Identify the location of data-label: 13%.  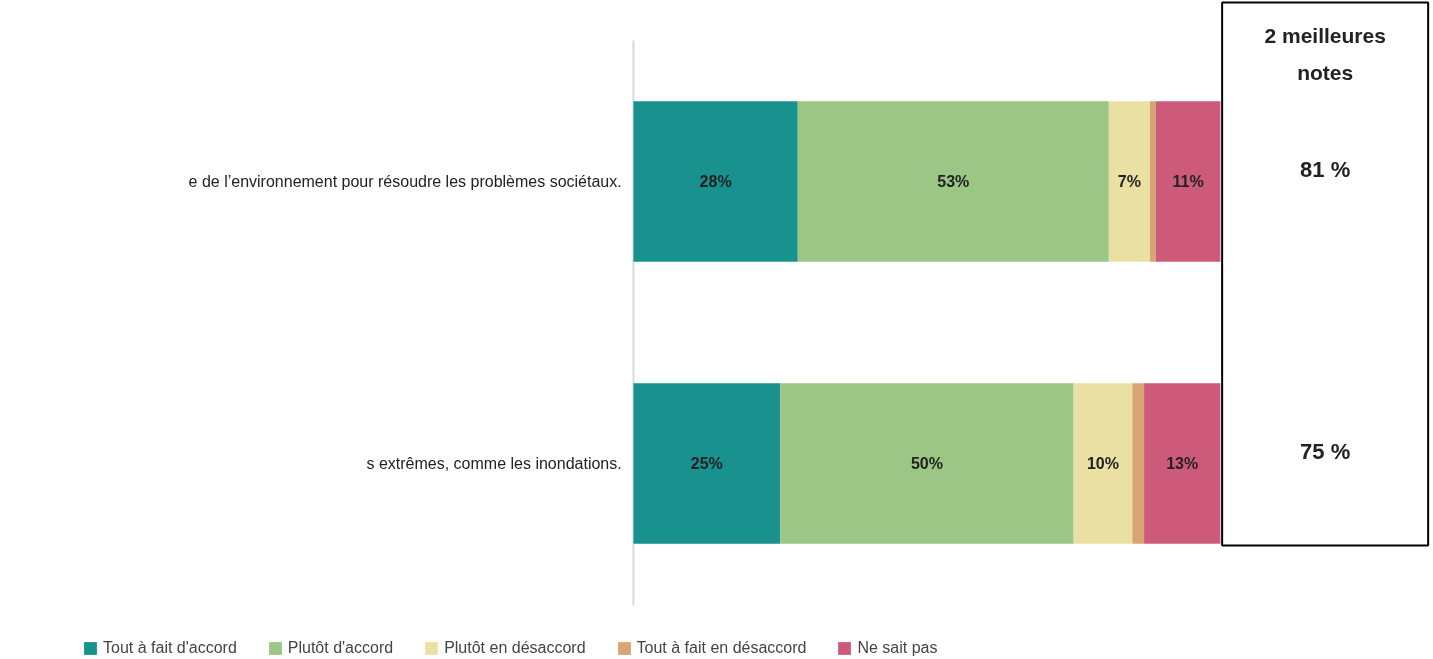
(1182, 463).